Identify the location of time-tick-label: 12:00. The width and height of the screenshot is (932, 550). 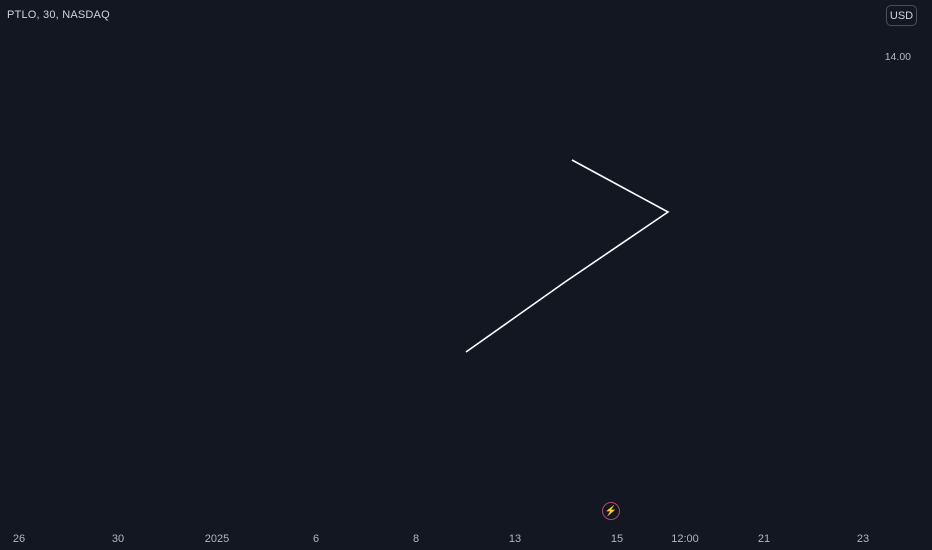
(685, 539).